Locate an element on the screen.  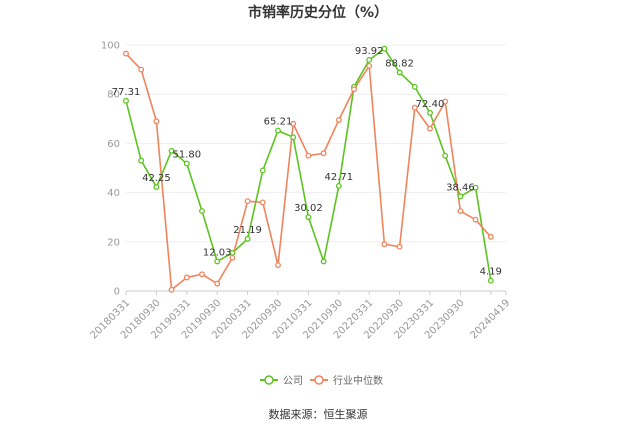
y-tick-label: 80 is located at coordinates (113, 95).